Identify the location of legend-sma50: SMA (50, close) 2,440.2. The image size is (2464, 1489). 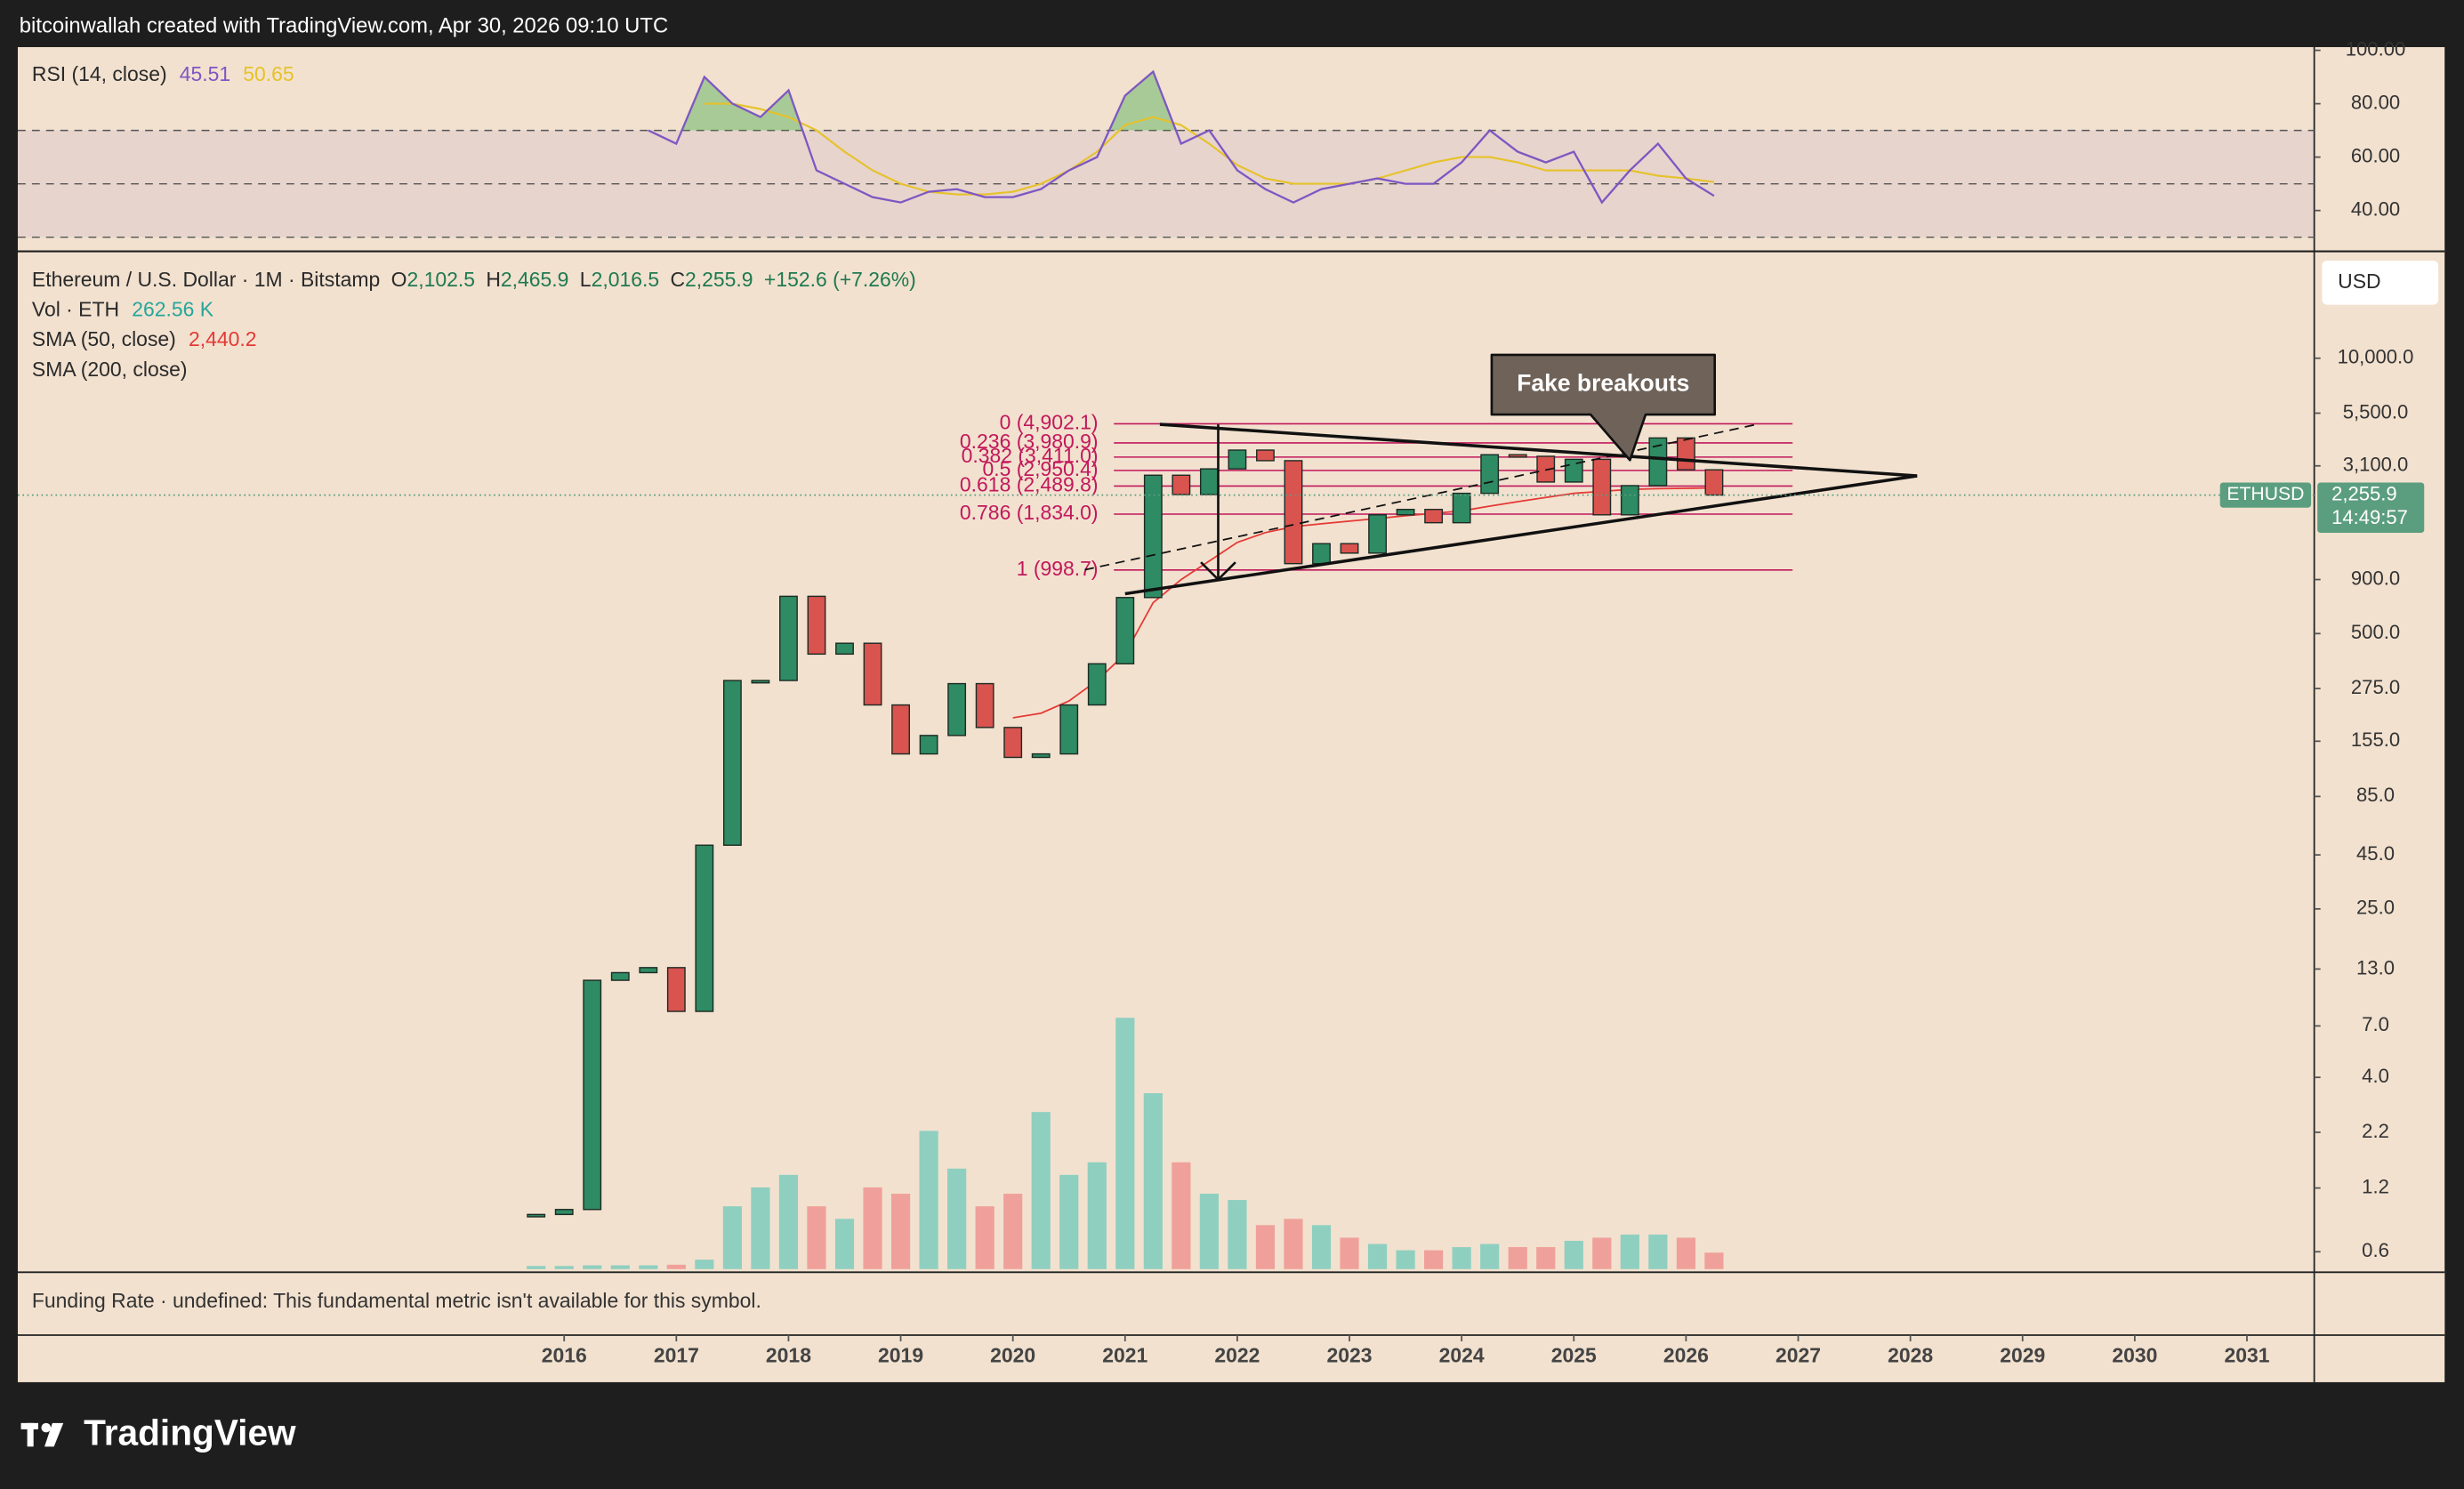
(144, 338).